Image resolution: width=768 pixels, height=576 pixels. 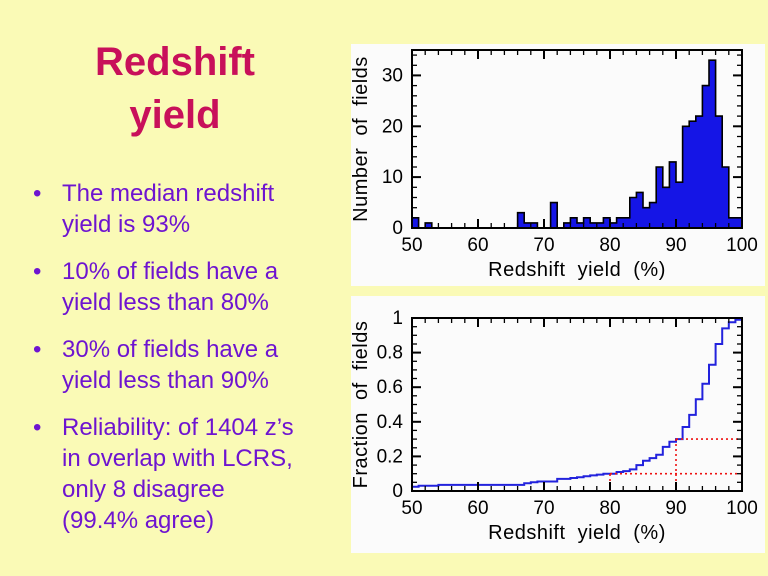 I want to click on slide-title-line-1: Redshift, so click(x=175, y=62).